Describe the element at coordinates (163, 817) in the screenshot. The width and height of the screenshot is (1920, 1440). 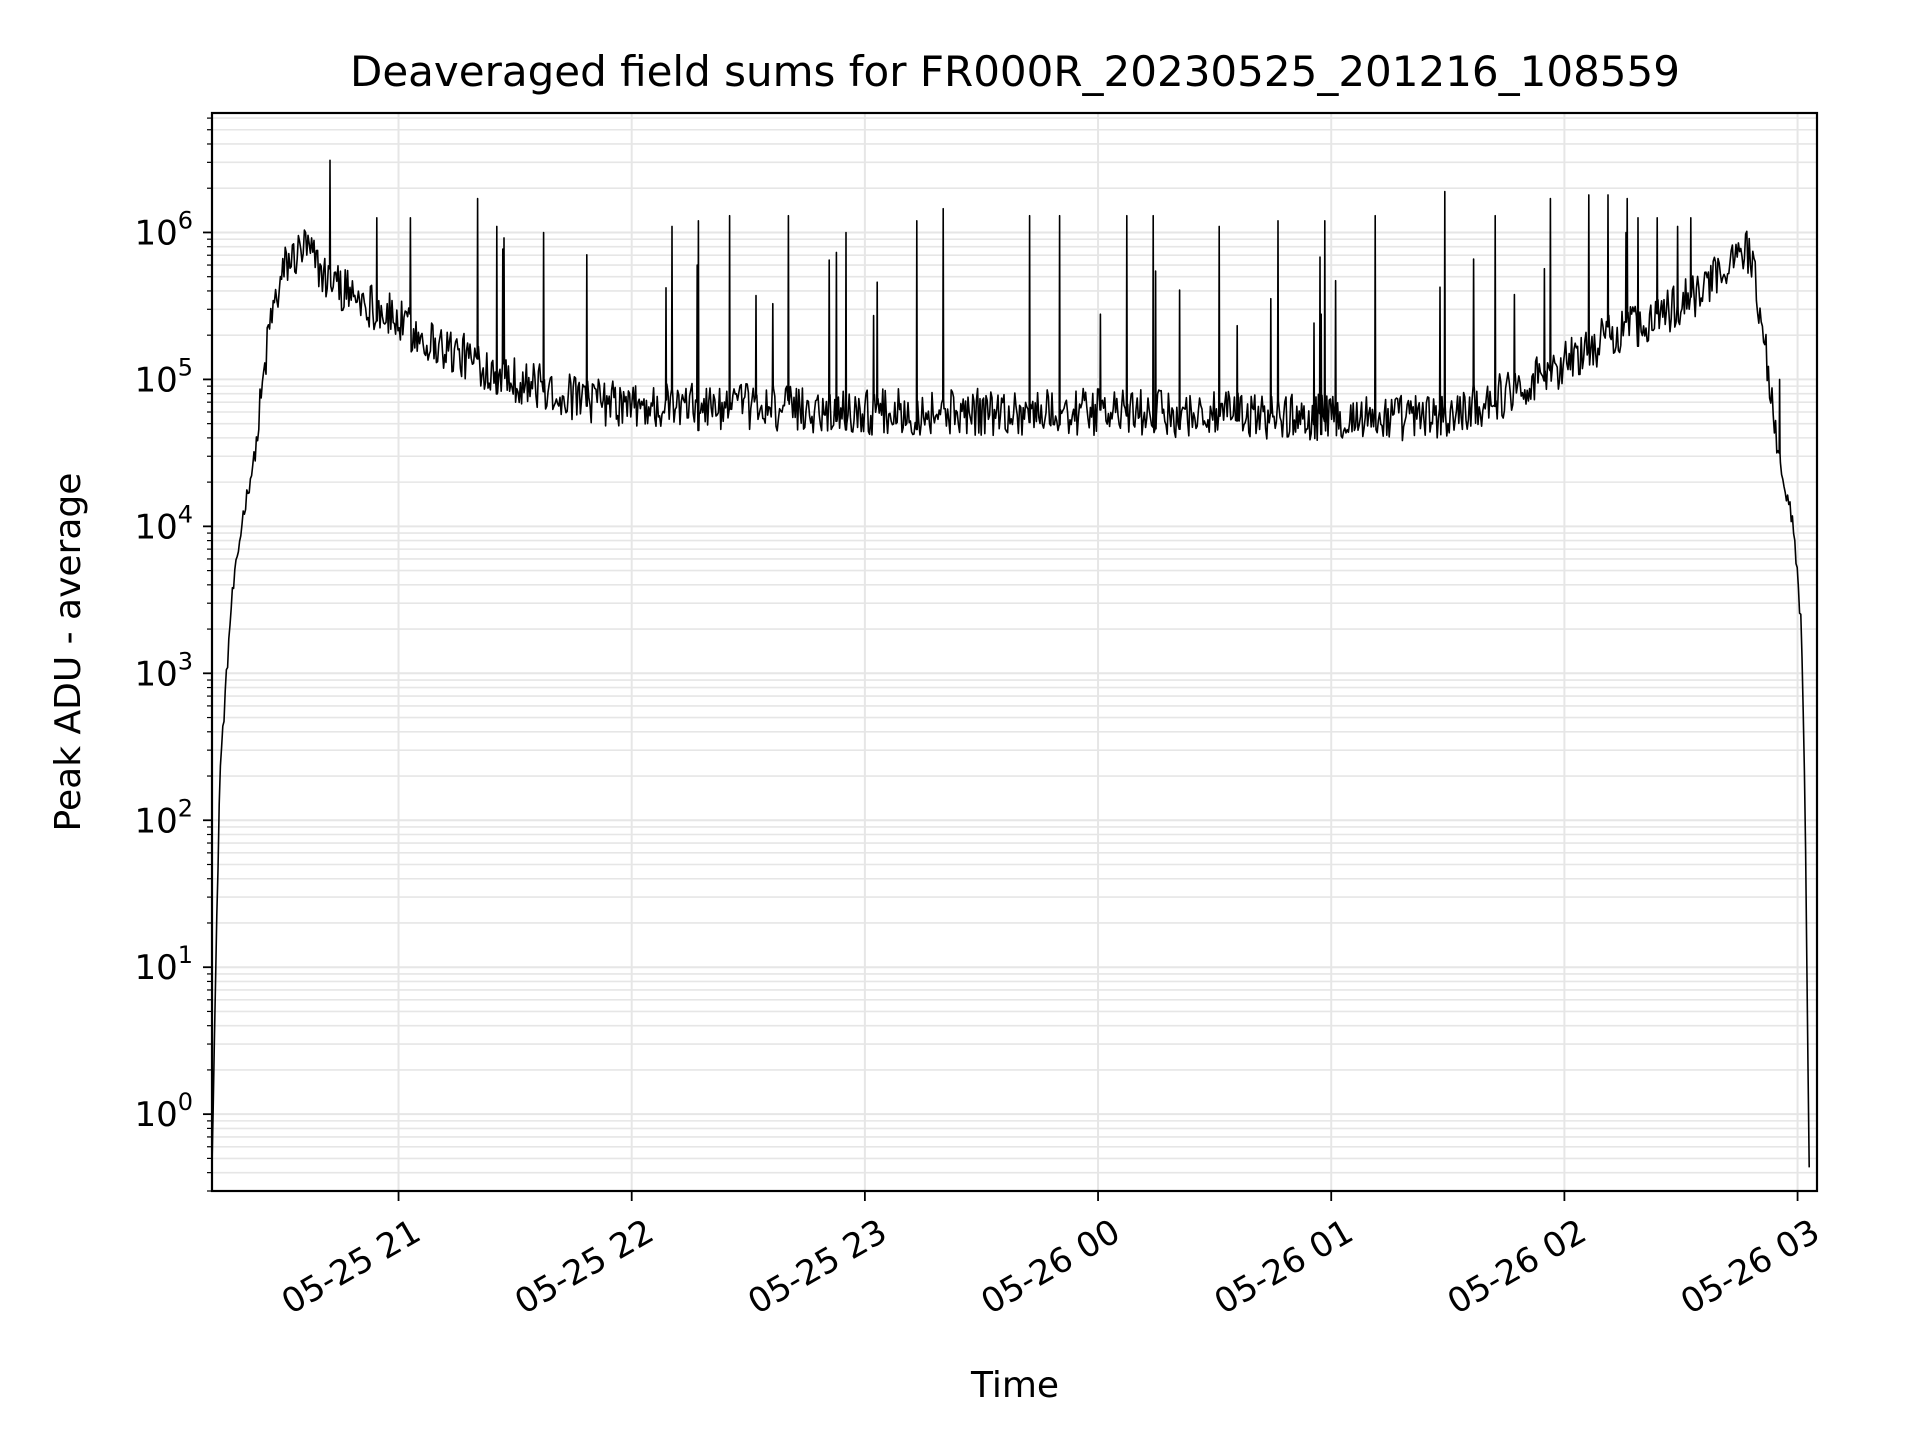
I see `y-tick-label: 10²` at that location.